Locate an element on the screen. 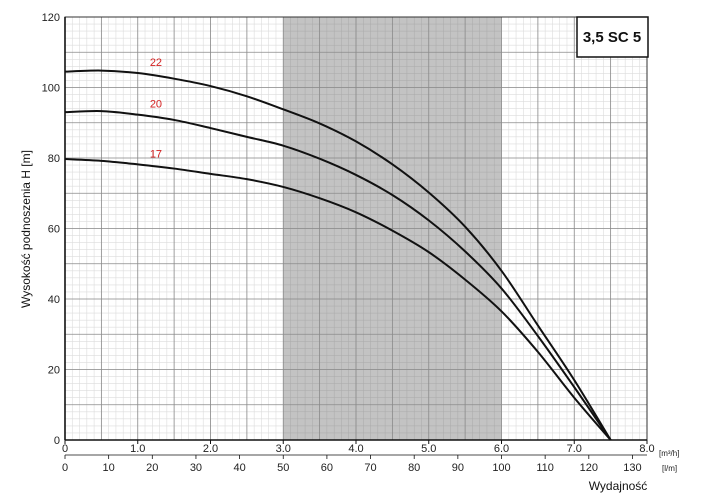  x-tick-label-primary: 3.0 is located at coordinates (283, 449).